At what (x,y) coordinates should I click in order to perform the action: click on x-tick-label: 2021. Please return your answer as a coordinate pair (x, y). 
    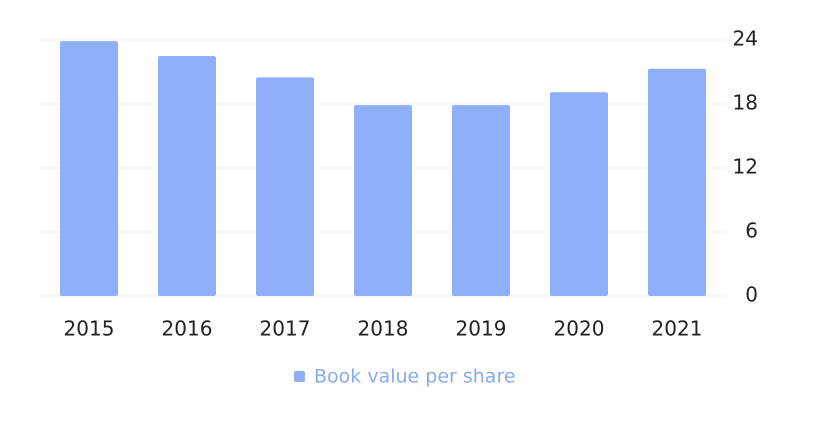
    Looking at the image, I should click on (677, 329).